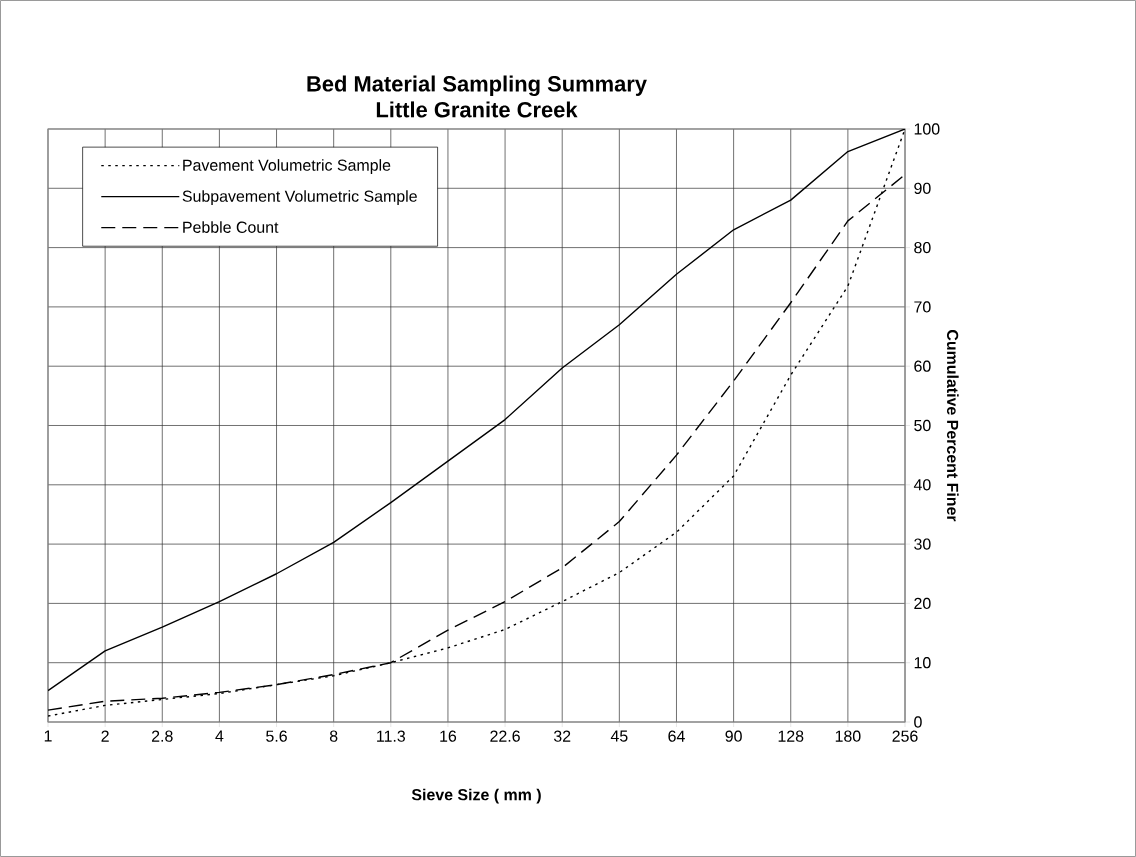  Describe the element at coordinates (505, 736) in the screenshot. I see `x-tick-label: 22.6` at that location.